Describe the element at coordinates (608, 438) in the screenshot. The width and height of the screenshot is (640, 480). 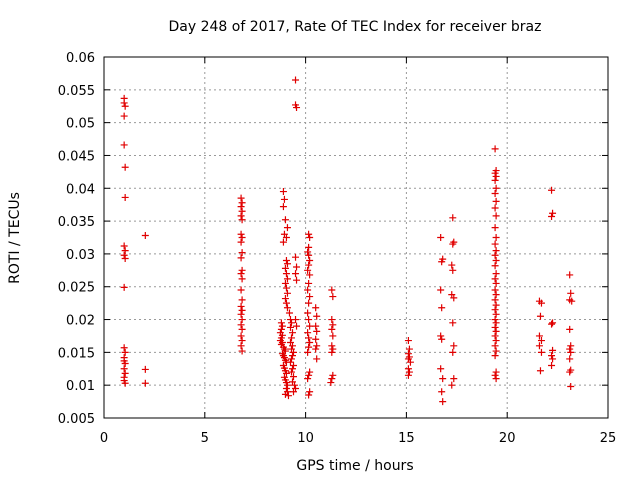
I see `x-tick-label: 25` at that location.